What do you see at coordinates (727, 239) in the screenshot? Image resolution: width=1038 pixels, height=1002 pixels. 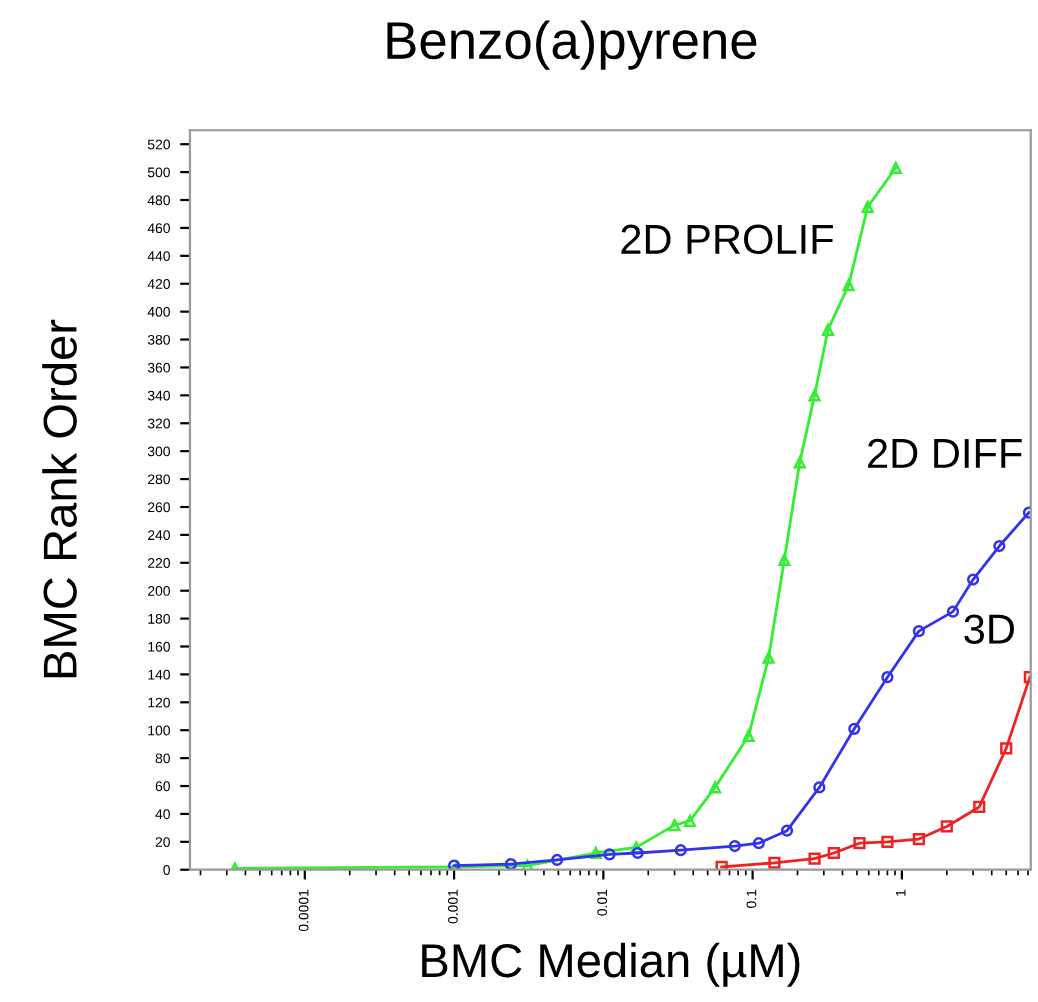 I see `series-label: 2D PROLIF` at bounding box center [727, 239].